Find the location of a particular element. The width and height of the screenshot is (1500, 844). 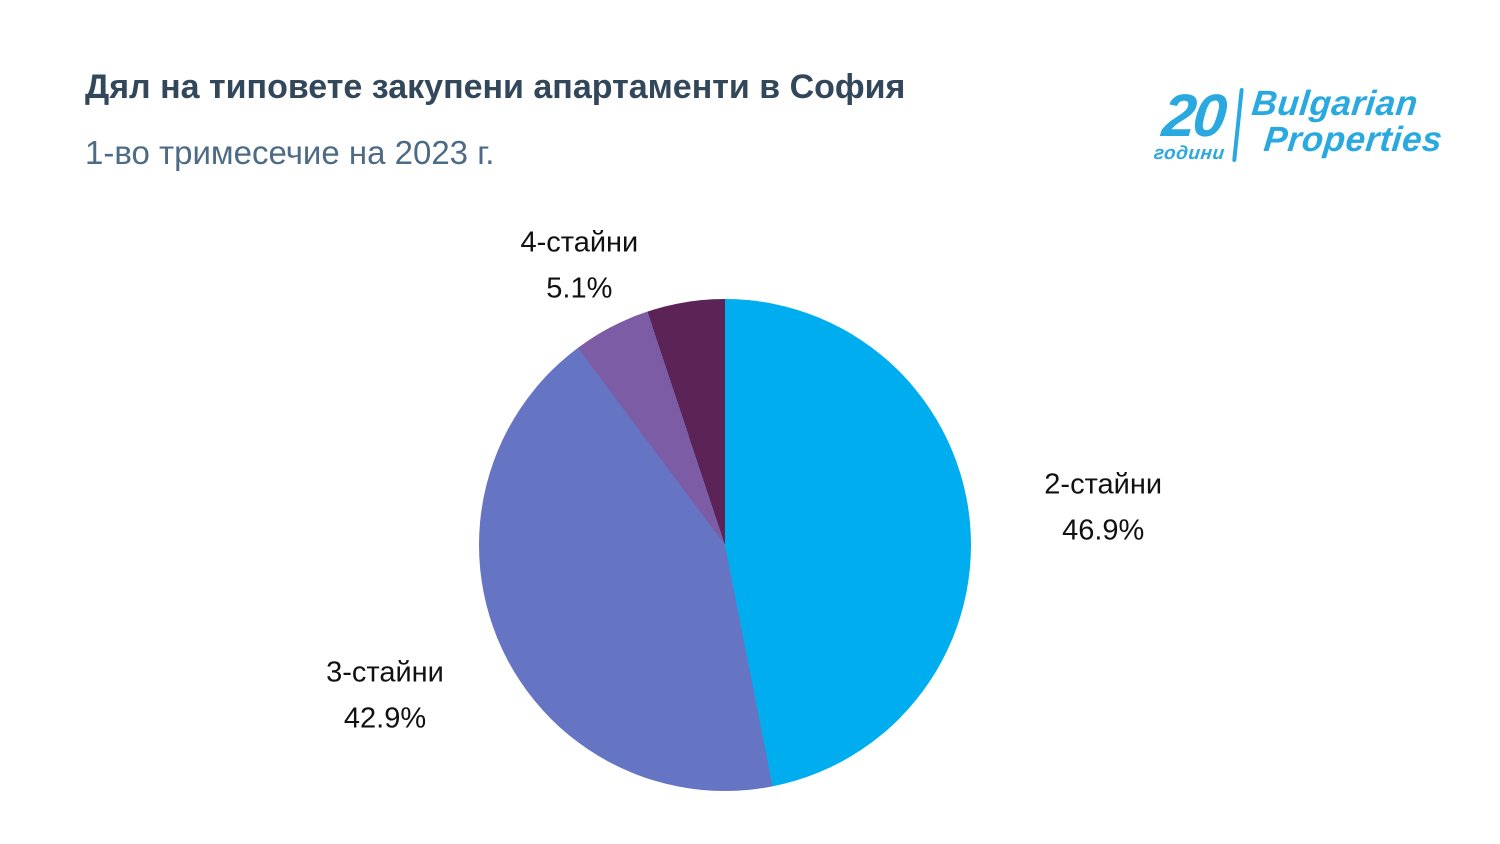

logo-brand-line1: Bulgarian is located at coordinates (1335, 103).